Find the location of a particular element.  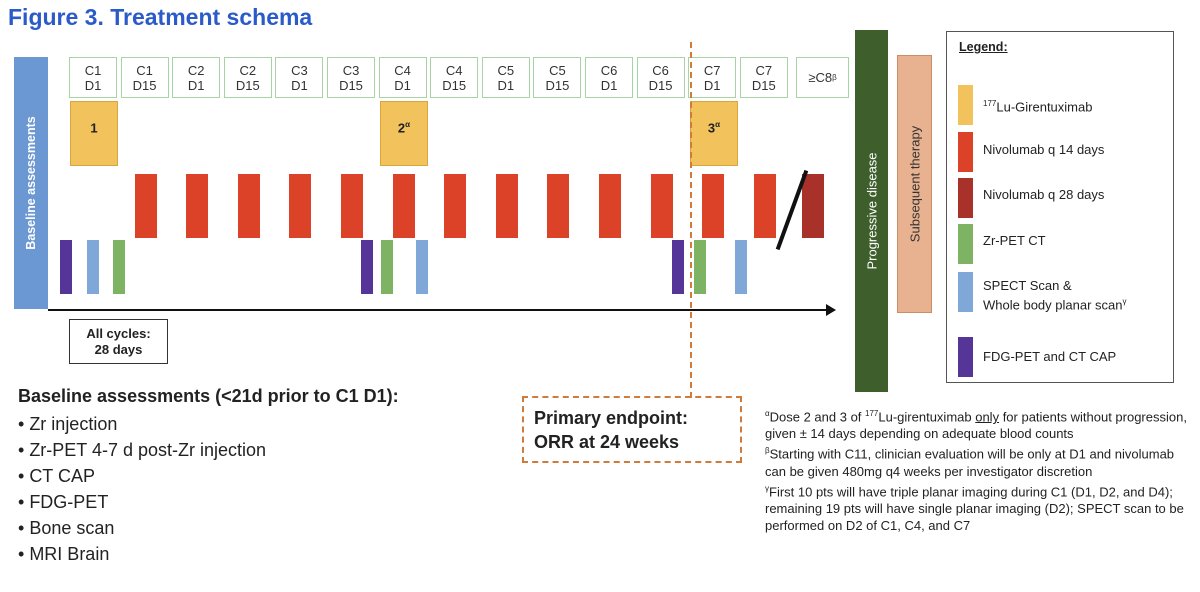

baseline-bar-label: Baseline assessments is located at coordinates (31, 183).